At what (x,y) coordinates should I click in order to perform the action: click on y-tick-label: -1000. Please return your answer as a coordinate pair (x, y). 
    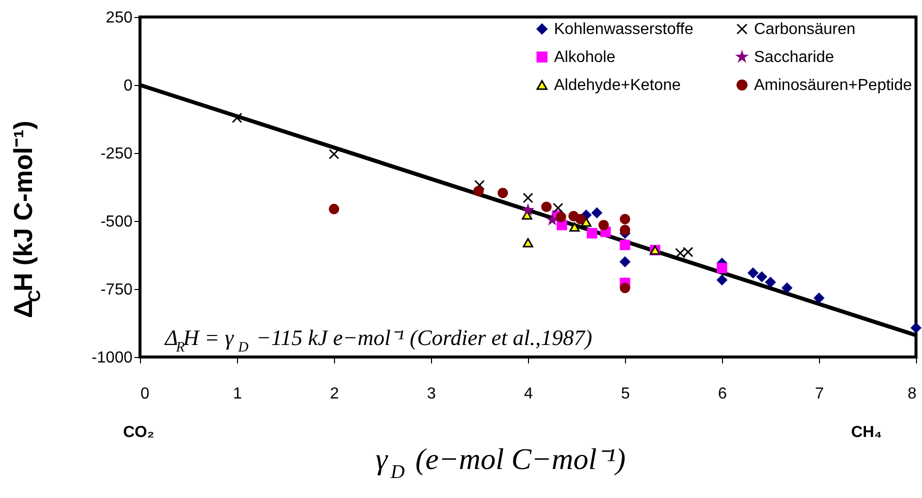
    Looking at the image, I should click on (112, 358).